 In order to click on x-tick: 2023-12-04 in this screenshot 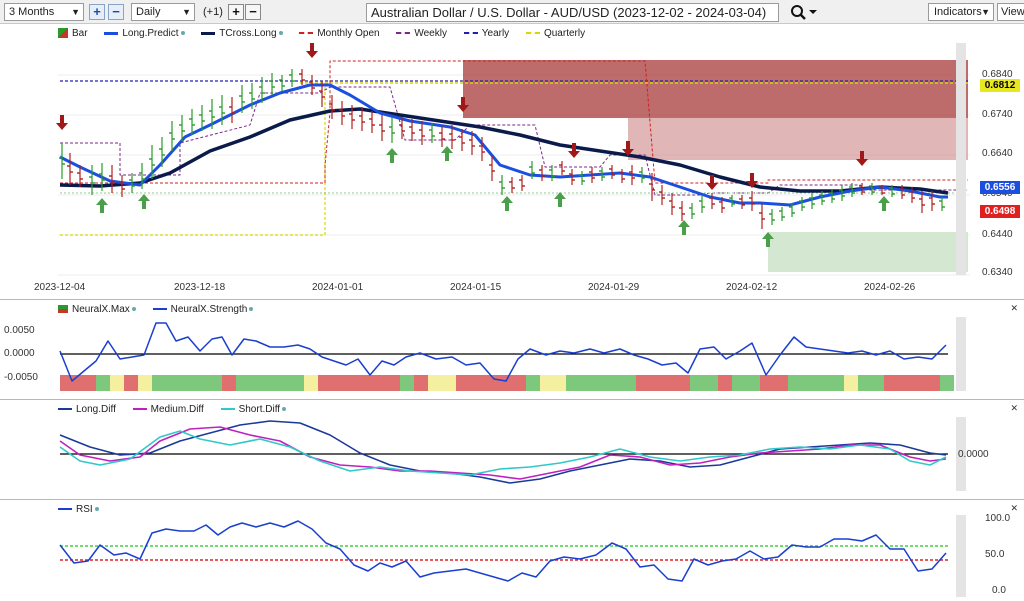, I will do `click(60, 287)`.